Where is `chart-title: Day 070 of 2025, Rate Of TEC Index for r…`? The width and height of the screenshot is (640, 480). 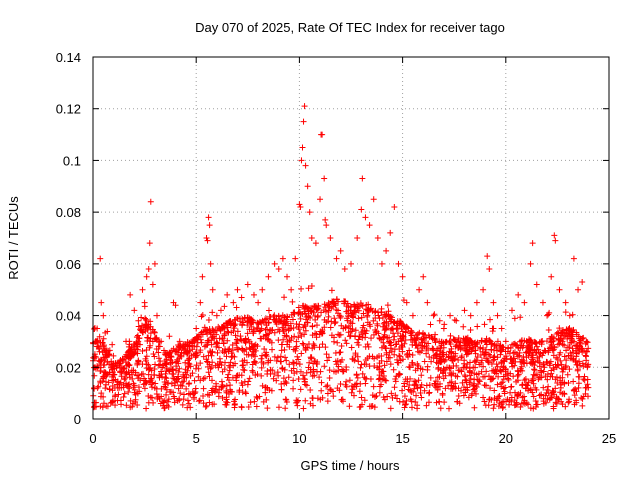 chart-title: Day 070 of 2025, Rate Of TEC Index for r… is located at coordinates (350, 27).